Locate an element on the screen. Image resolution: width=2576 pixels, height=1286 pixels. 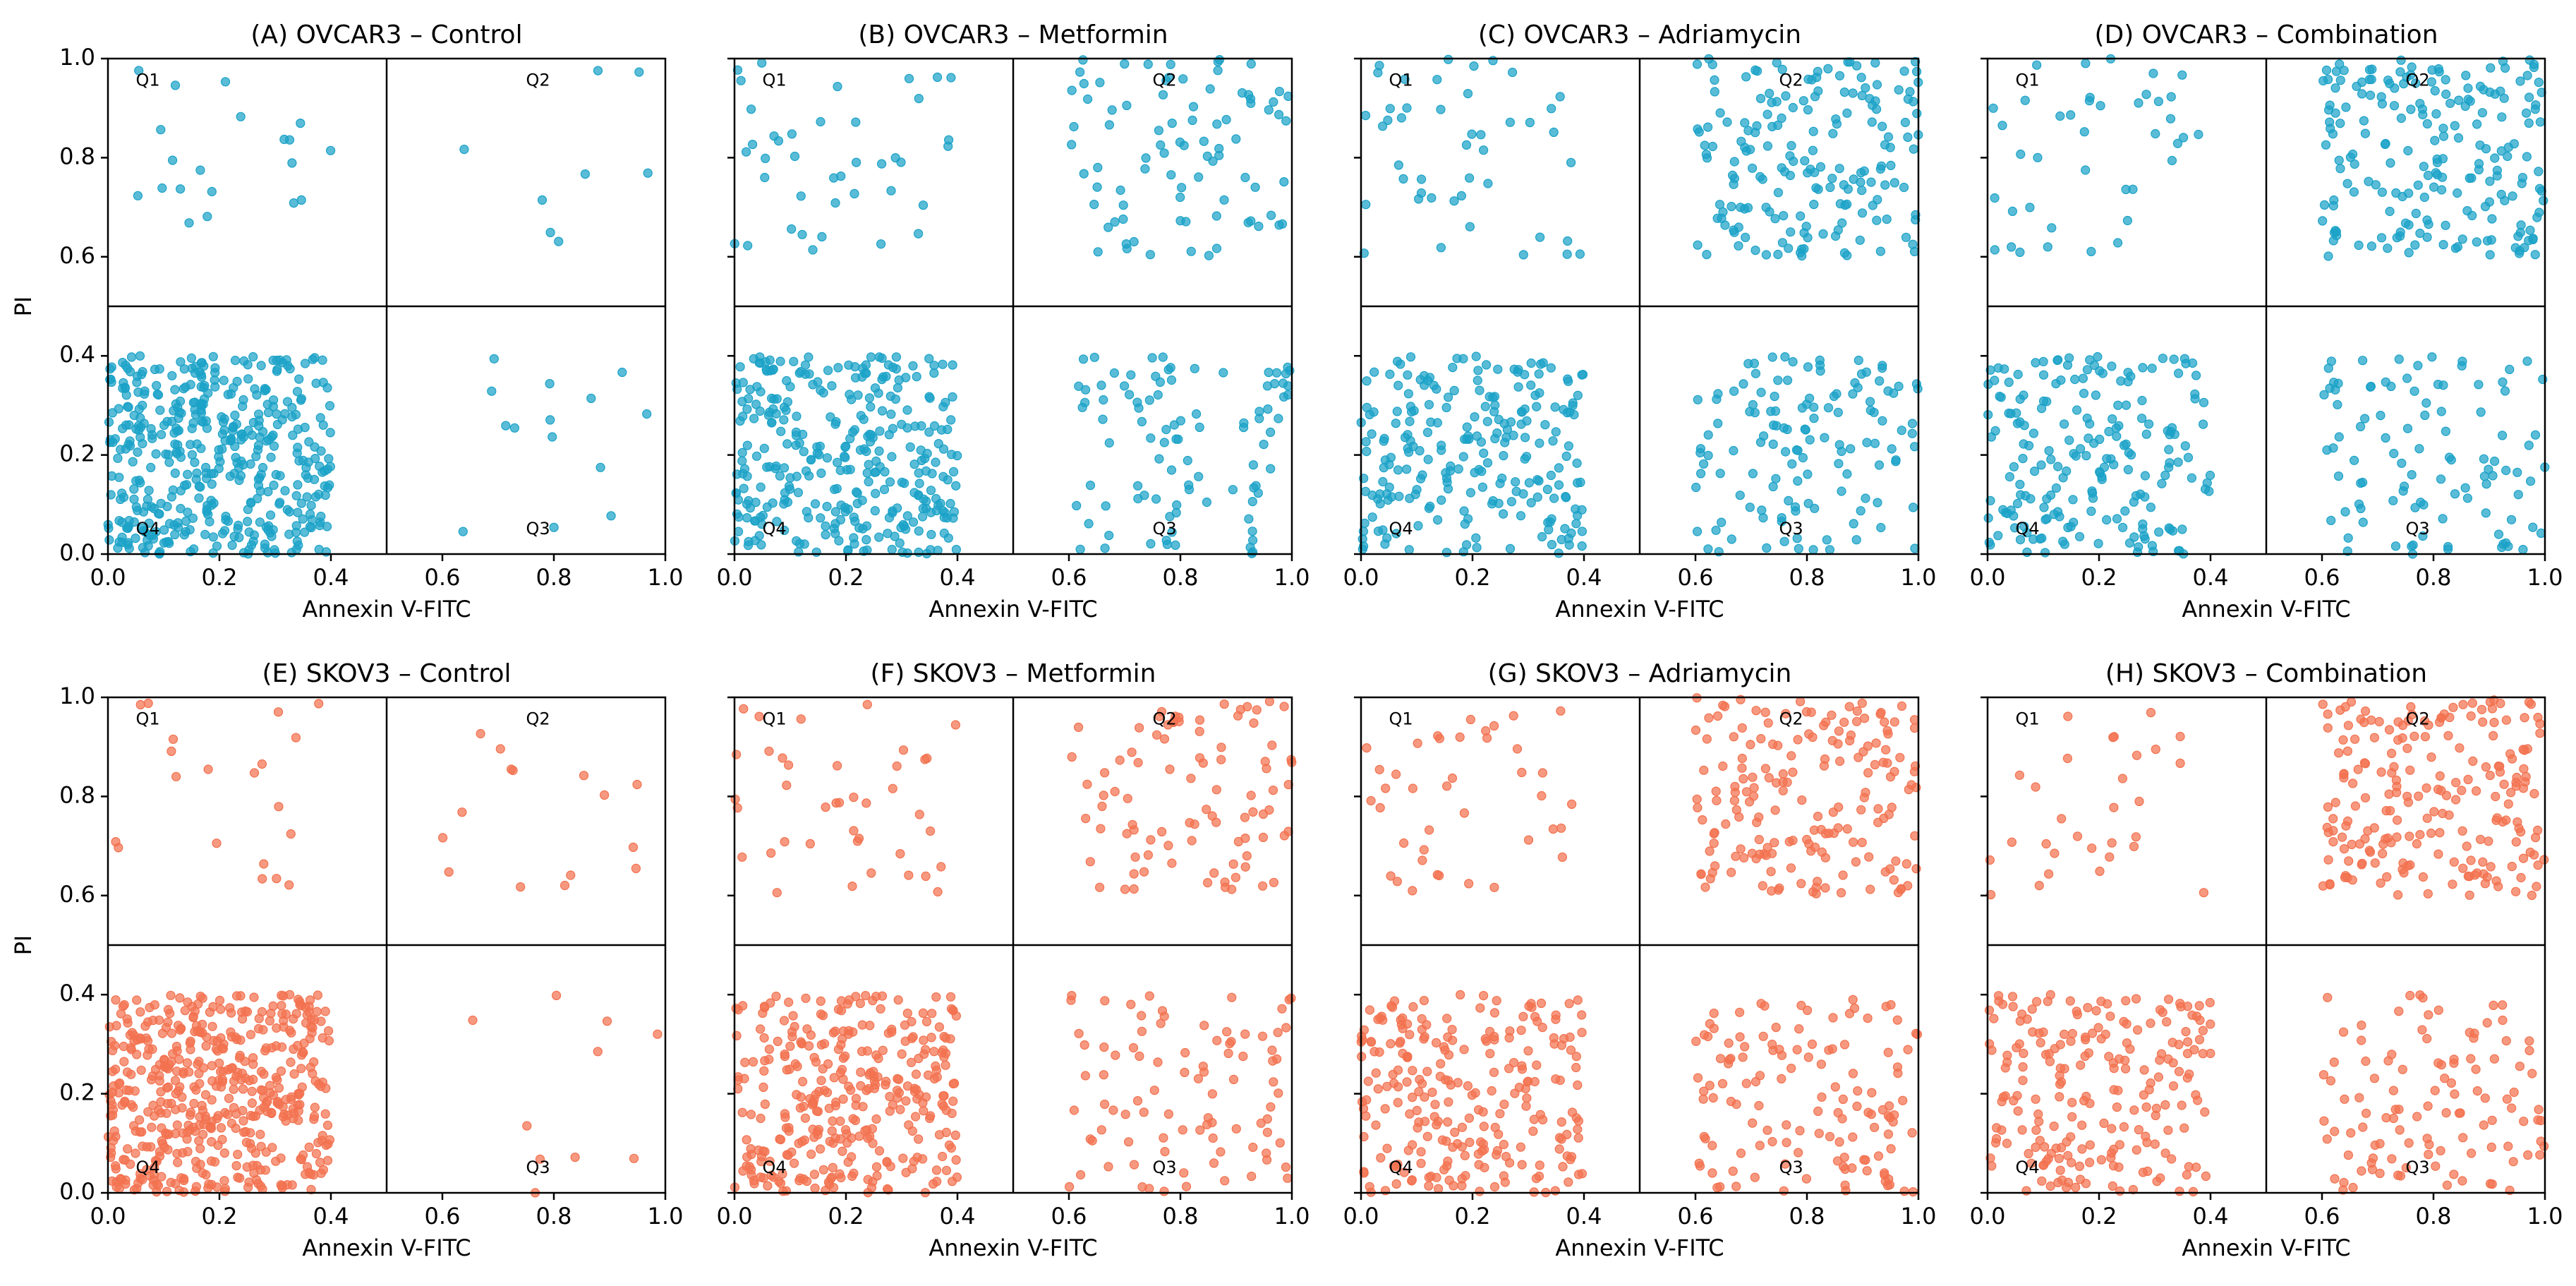
x-tick-label: 0.6 is located at coordinates (443, 577).